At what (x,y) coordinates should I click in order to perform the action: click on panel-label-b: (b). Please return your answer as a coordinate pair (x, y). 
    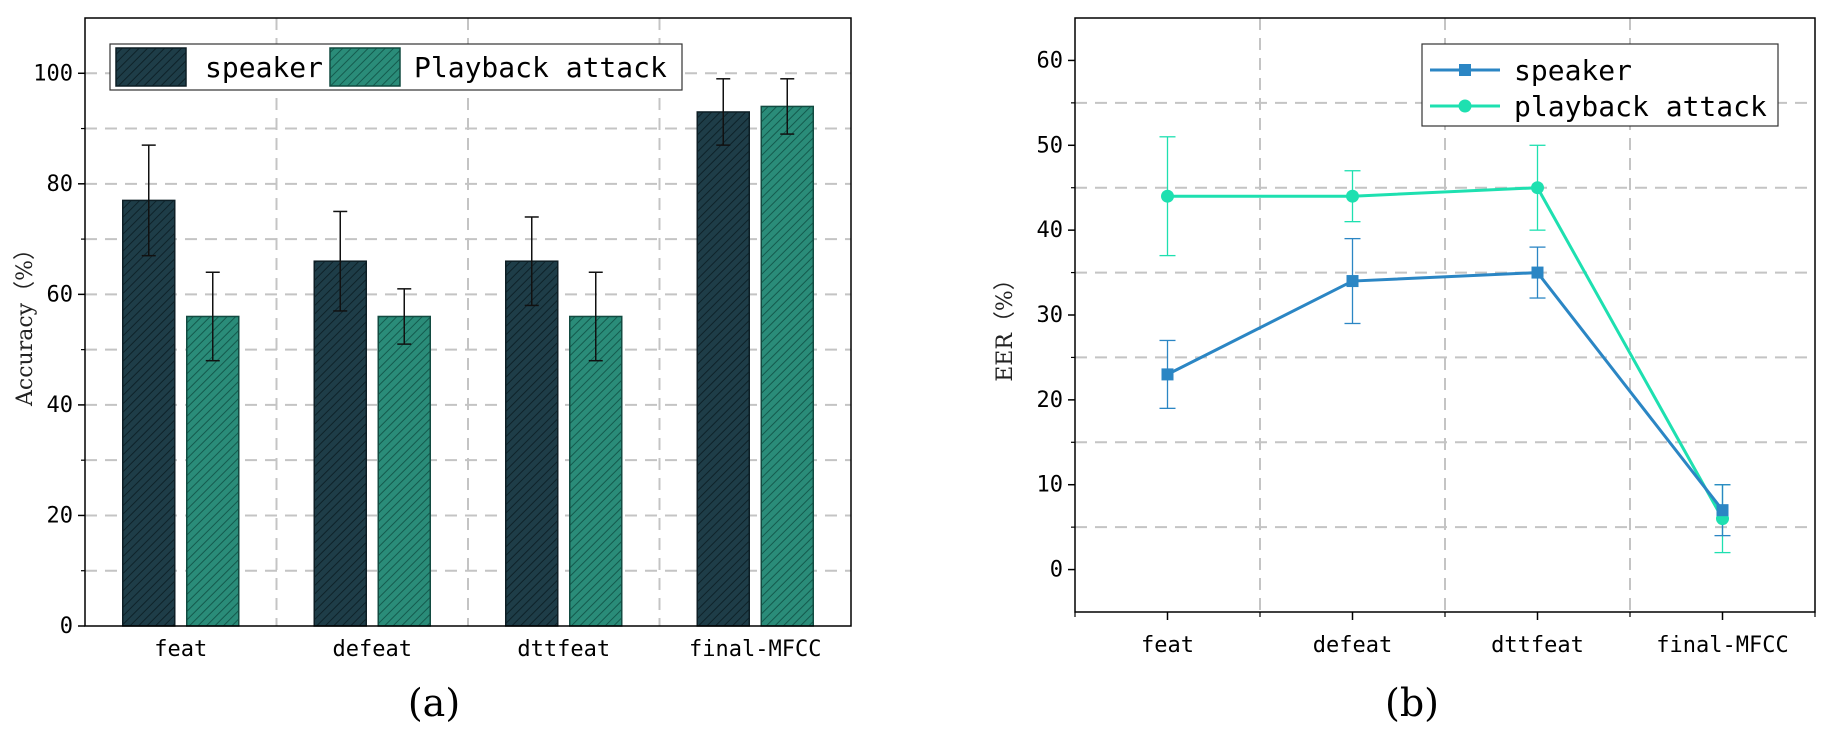
    Looking at the image, I should click on (1412, 703).